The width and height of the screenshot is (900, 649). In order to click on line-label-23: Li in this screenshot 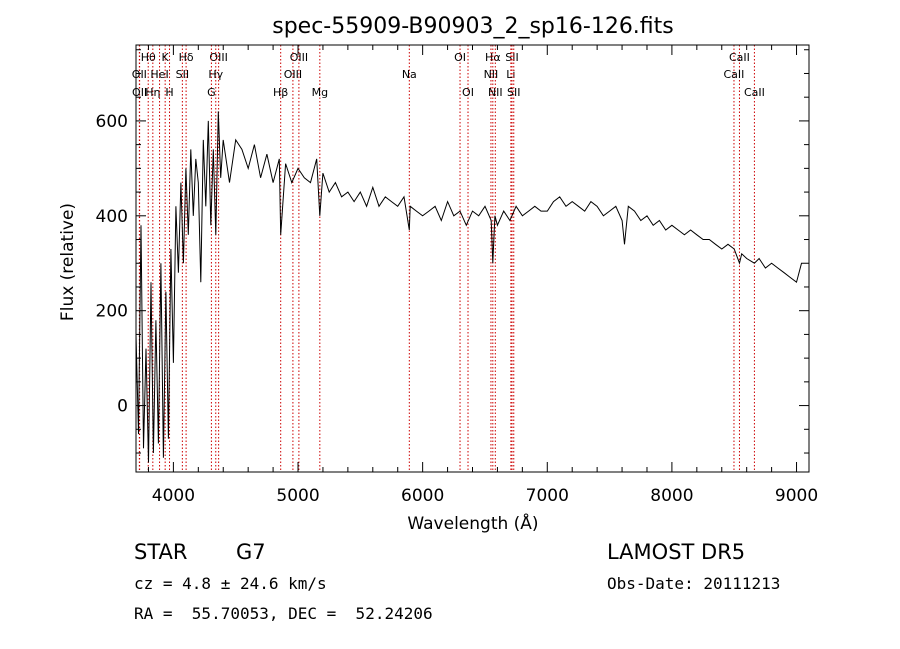, I will do `click(510, 74)`.